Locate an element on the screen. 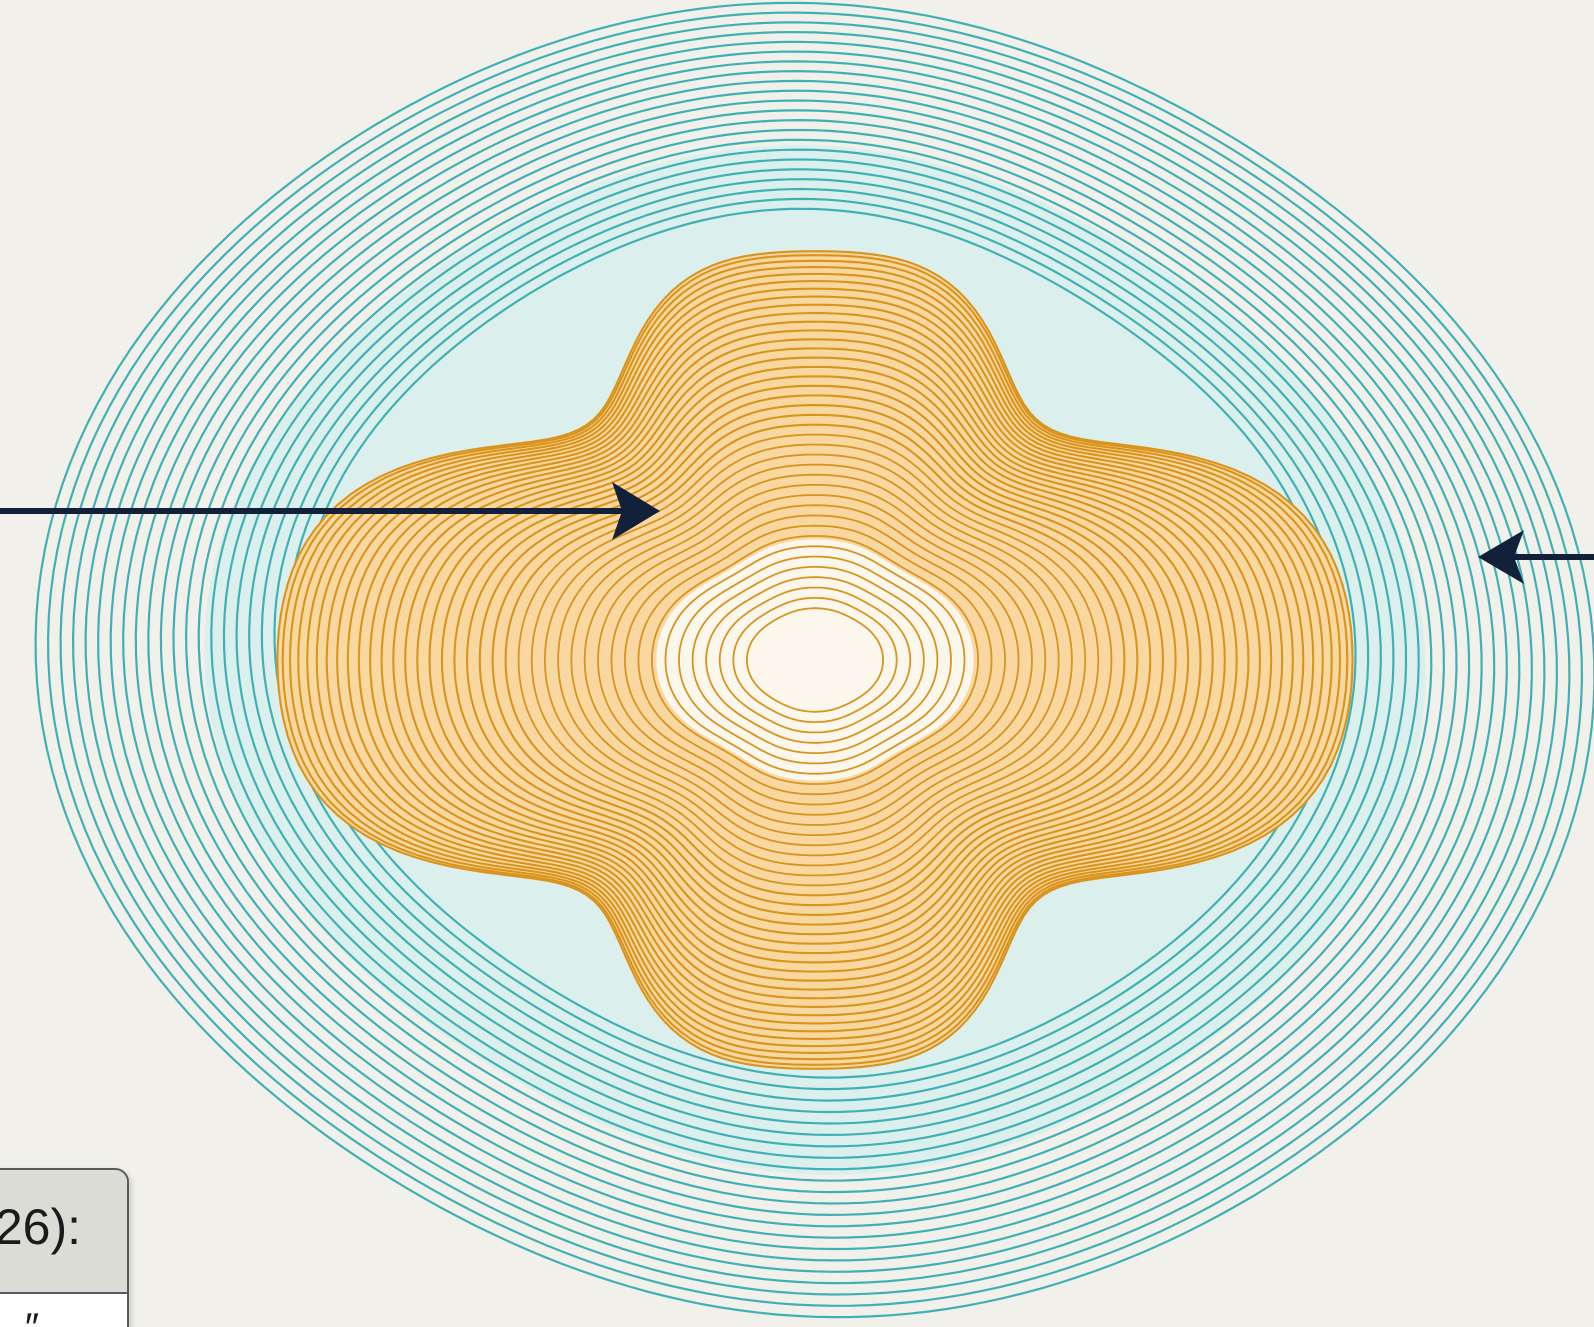 This screenshot has width=1594, height=1327. inner-contour-ring is located at coordinates (815, 660).